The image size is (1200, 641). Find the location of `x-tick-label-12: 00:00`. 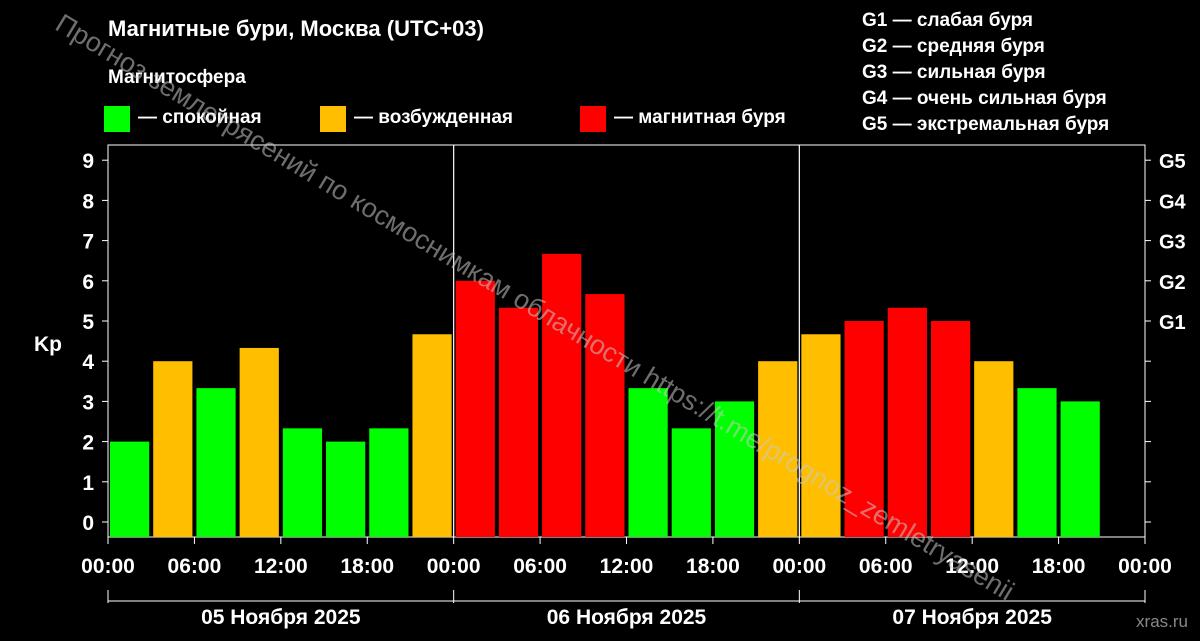

x-tick-label-12: 00:00 is located at coordinates (1145, 566).